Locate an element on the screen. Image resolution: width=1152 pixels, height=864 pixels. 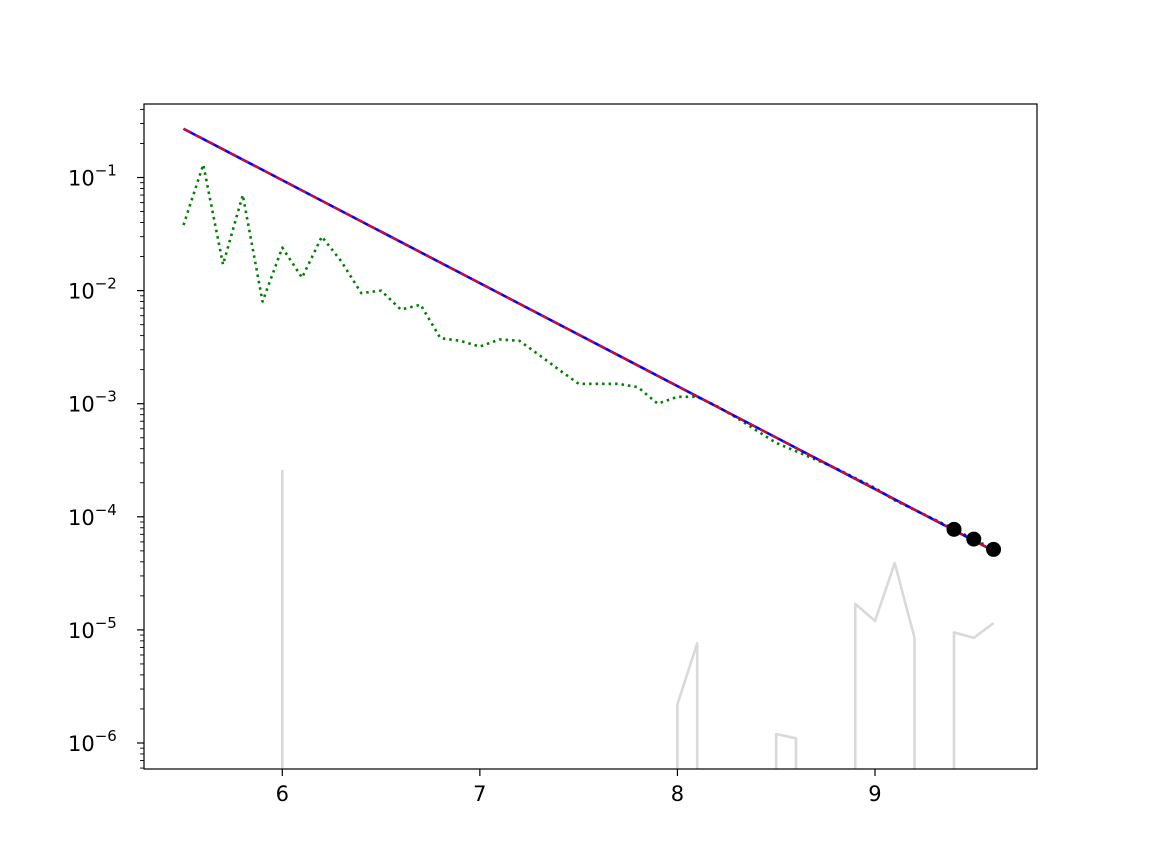
x-tick-label: 6 is located at coordinates (282, 794).